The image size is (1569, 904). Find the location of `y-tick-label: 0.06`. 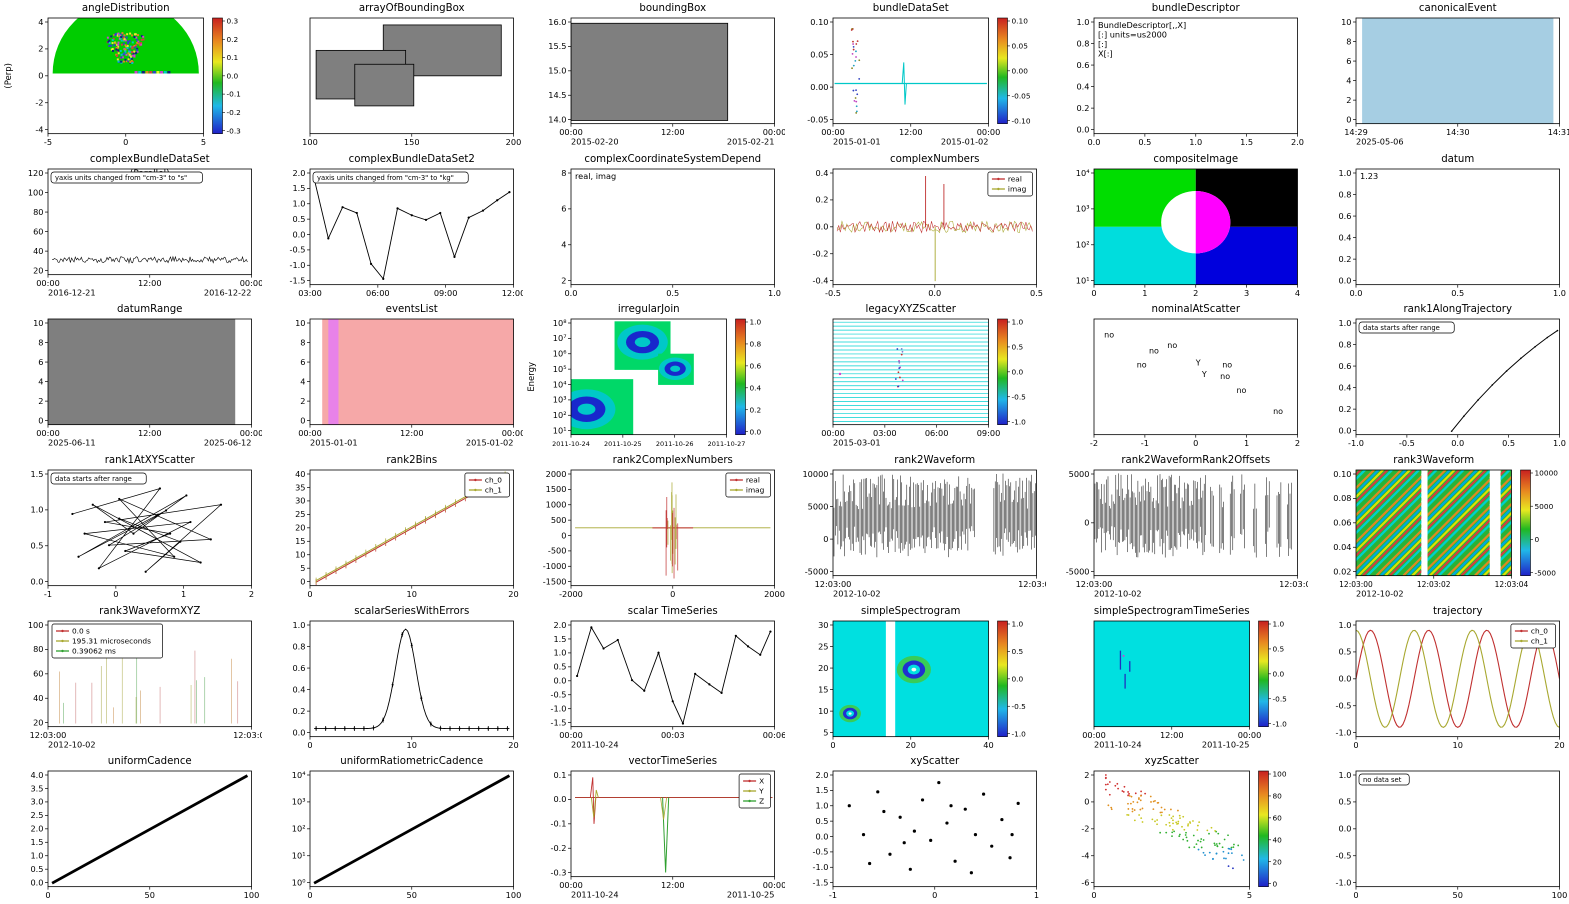

y-tick-label: 0.06 is located at coordinates (1342, 523).